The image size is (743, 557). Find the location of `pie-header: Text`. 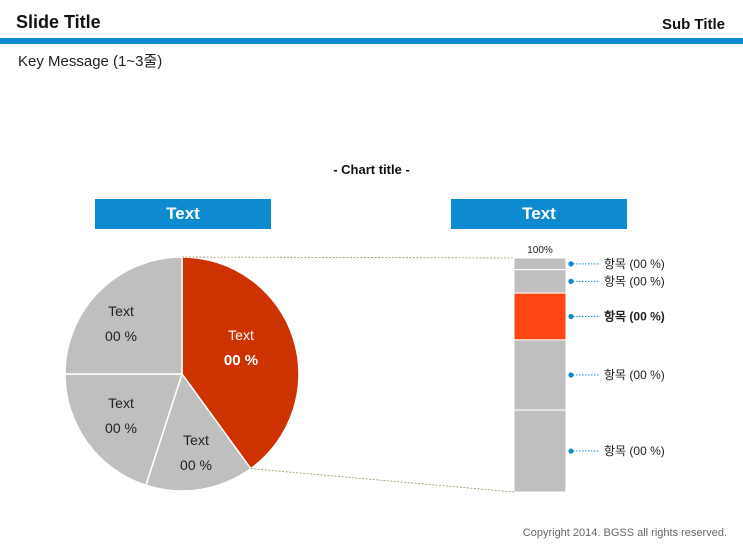

pie-header: Text is located at coordinates (183, 214).